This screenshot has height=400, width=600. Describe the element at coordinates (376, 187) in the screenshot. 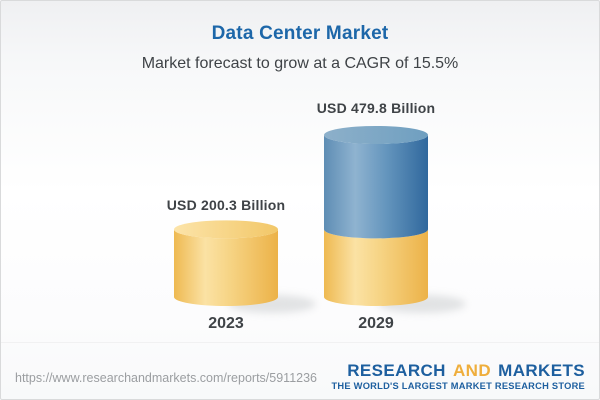

I see `cylinder-segment-blue-2029` at that location.